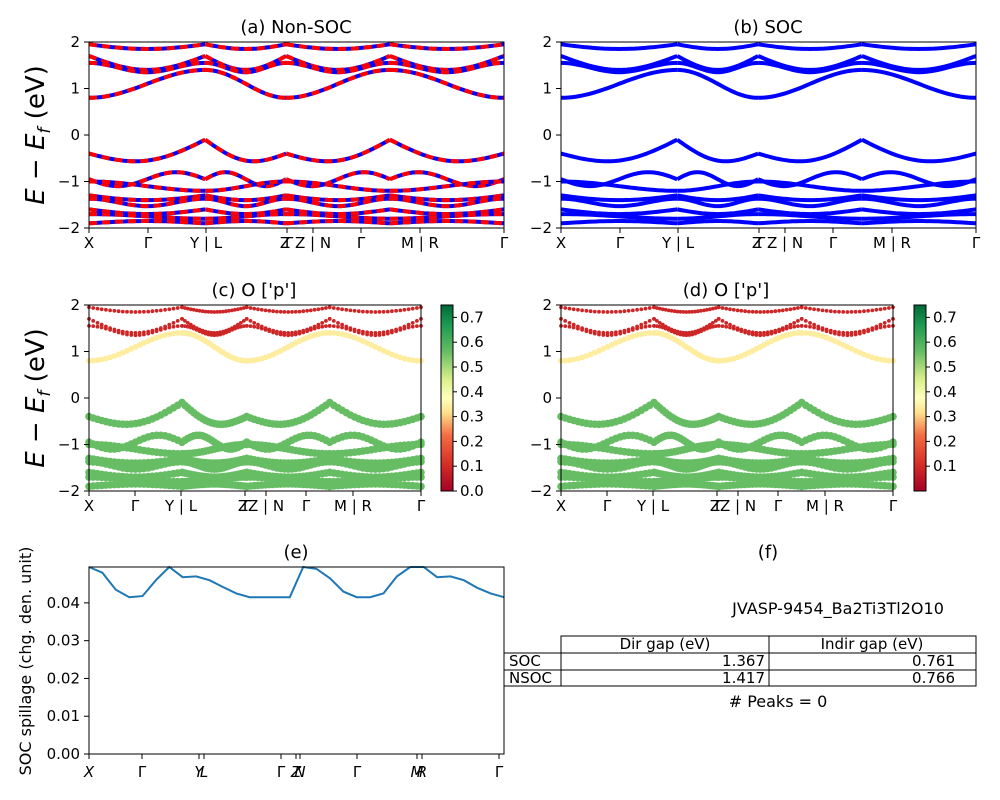  What do you see at coordinates (678, 243) in the screenshot?
I see `xtick-label: Y | L` at bounding box center [678, 243].